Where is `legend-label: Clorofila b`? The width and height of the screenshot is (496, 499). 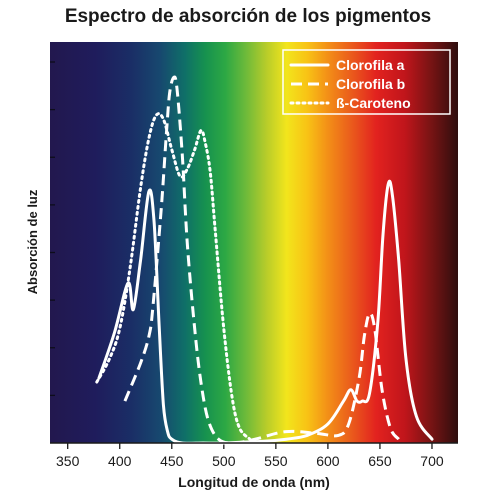 legend-label: Clorofila b is located at coordinates (370, 84).